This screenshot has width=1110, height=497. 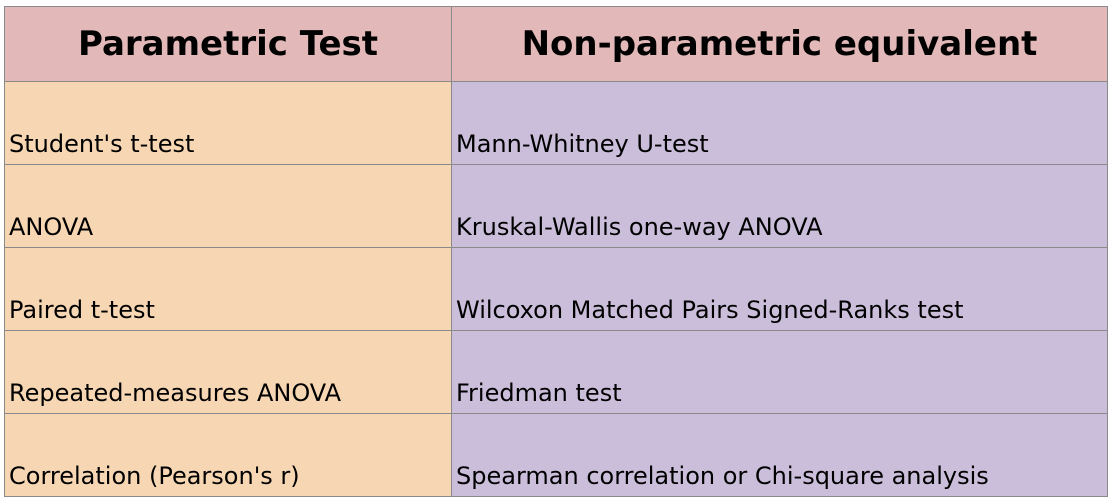 I want to click on table-cell: Correlation (Pearson's r), so click(x=228, y=455).